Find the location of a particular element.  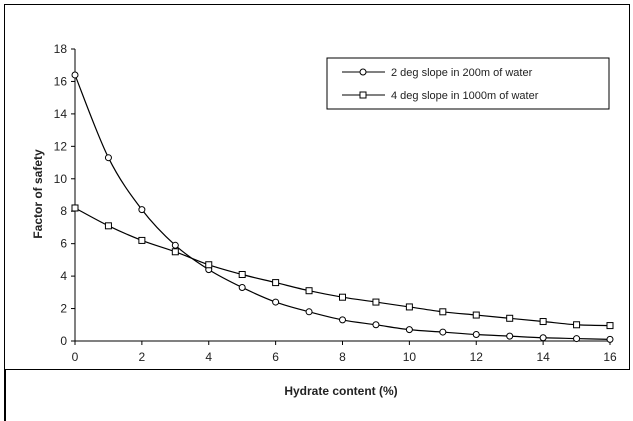

y-tick-label: 16 is located at coordinates (61, 81).